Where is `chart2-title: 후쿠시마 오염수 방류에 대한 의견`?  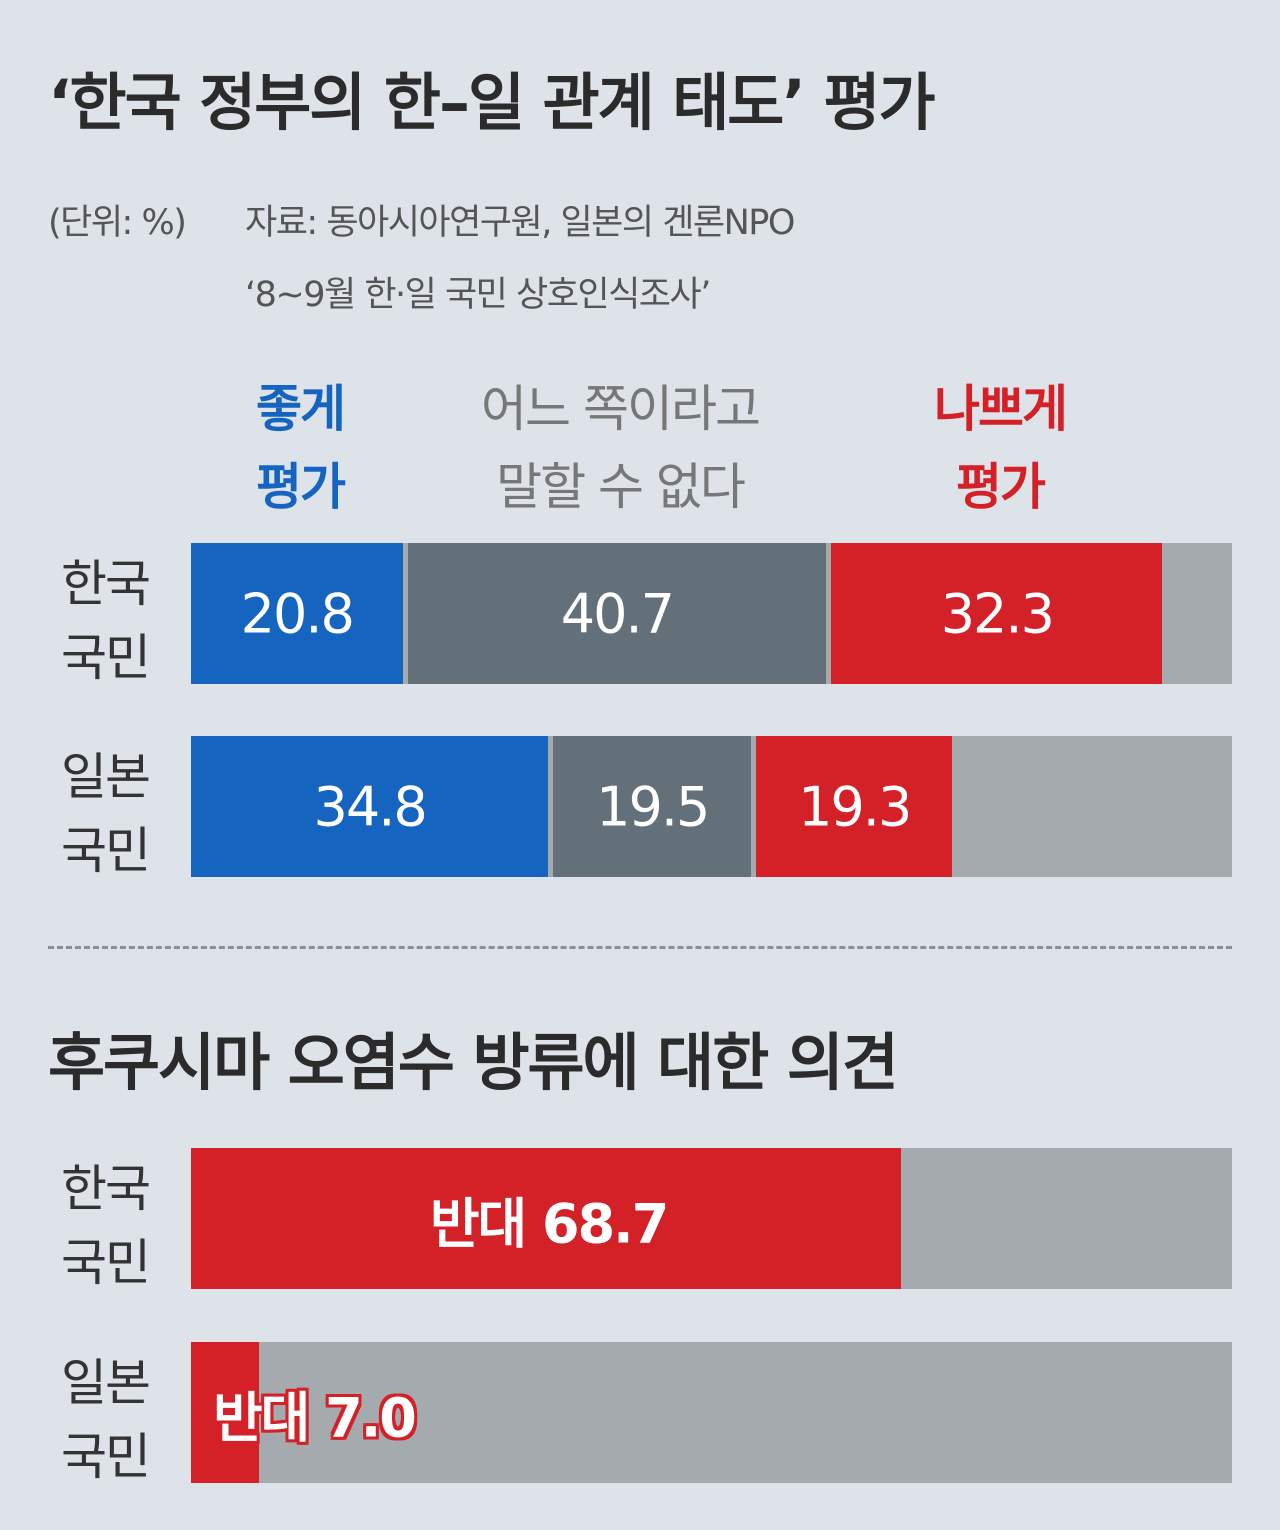 chart2-title: 후쿠시마 오염수 방류에 대한 의견 is located at coordinates (473, 1062).